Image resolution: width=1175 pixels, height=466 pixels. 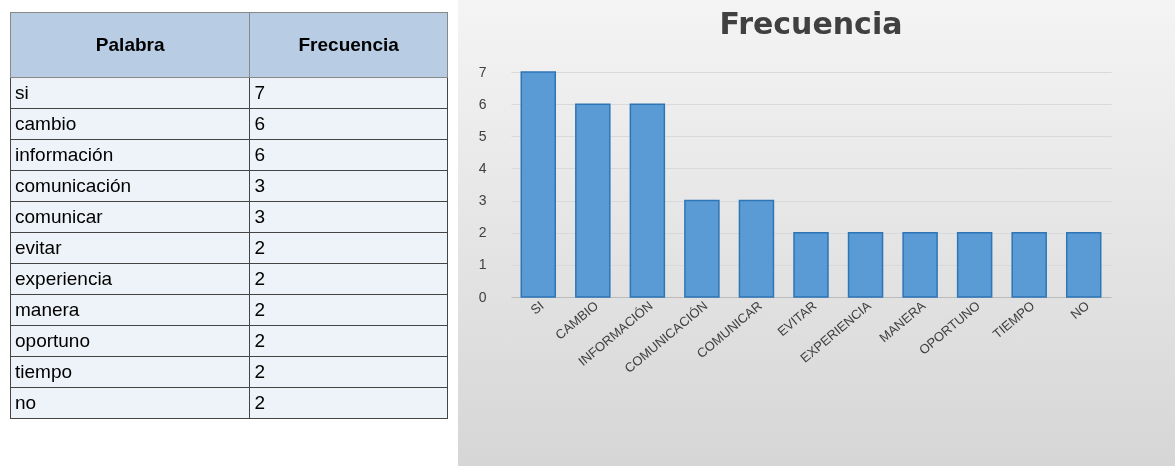 I want to click on category-label: evitar, so click(x=130, y=248).